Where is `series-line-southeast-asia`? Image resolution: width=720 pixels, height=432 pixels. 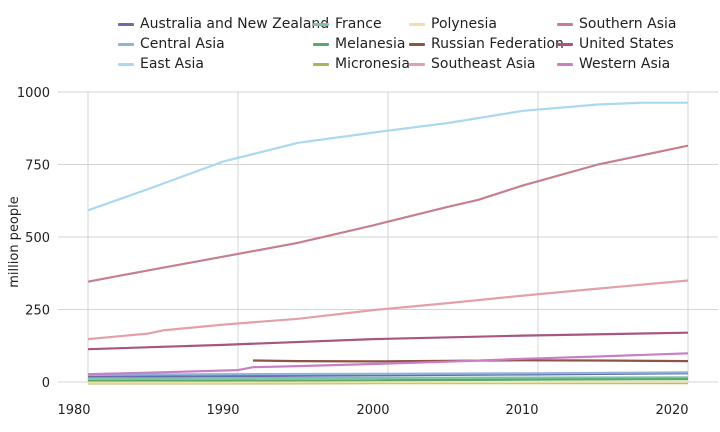
series-line-southeast-asia is located at coordinates (388, 310).